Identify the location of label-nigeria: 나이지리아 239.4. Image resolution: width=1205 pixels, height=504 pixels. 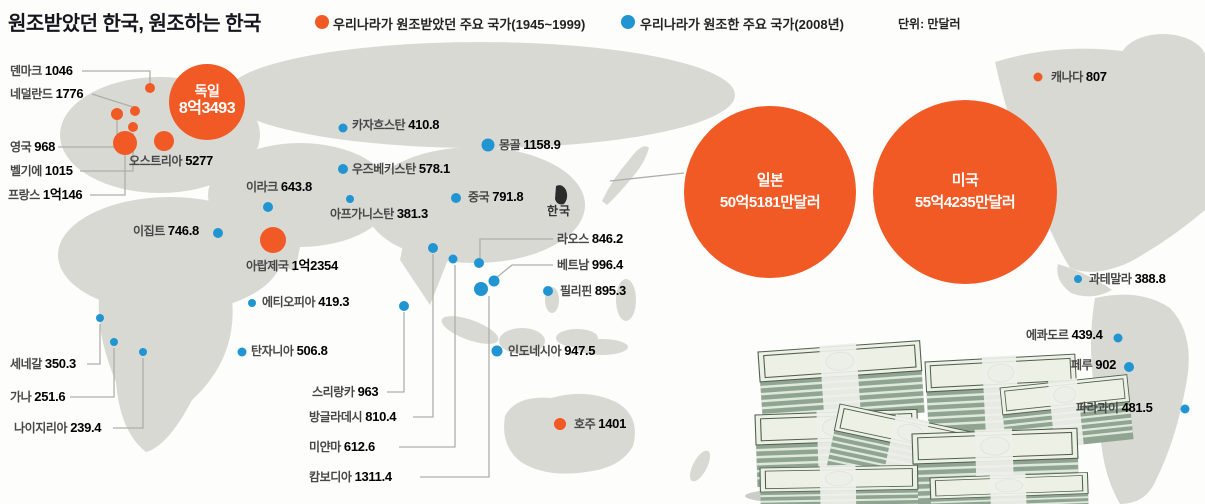
(58, 428).